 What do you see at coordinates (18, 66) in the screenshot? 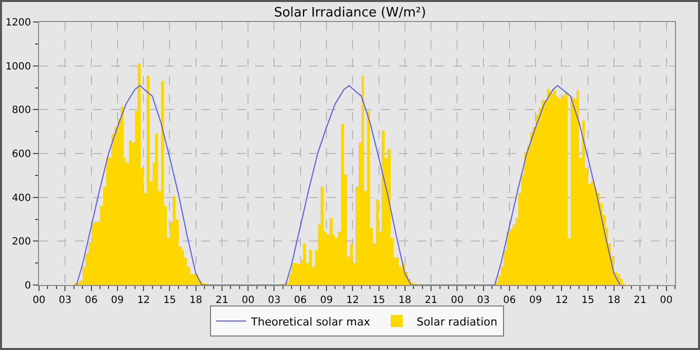
I see `y-tick-label: 1000` at bounding box center [18, 66].